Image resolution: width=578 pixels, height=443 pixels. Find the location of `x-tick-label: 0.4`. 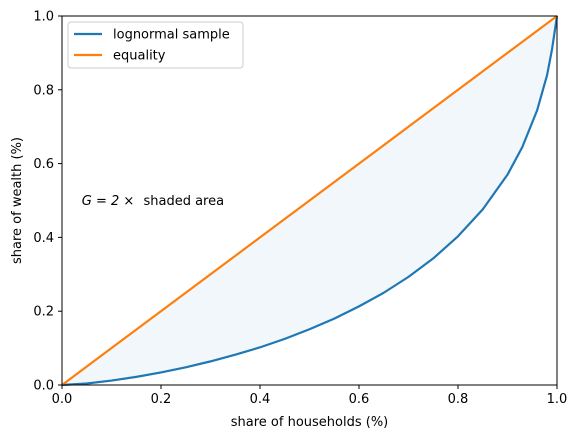

x-tick-label: 0.4 is located at coordinates (260, 399).